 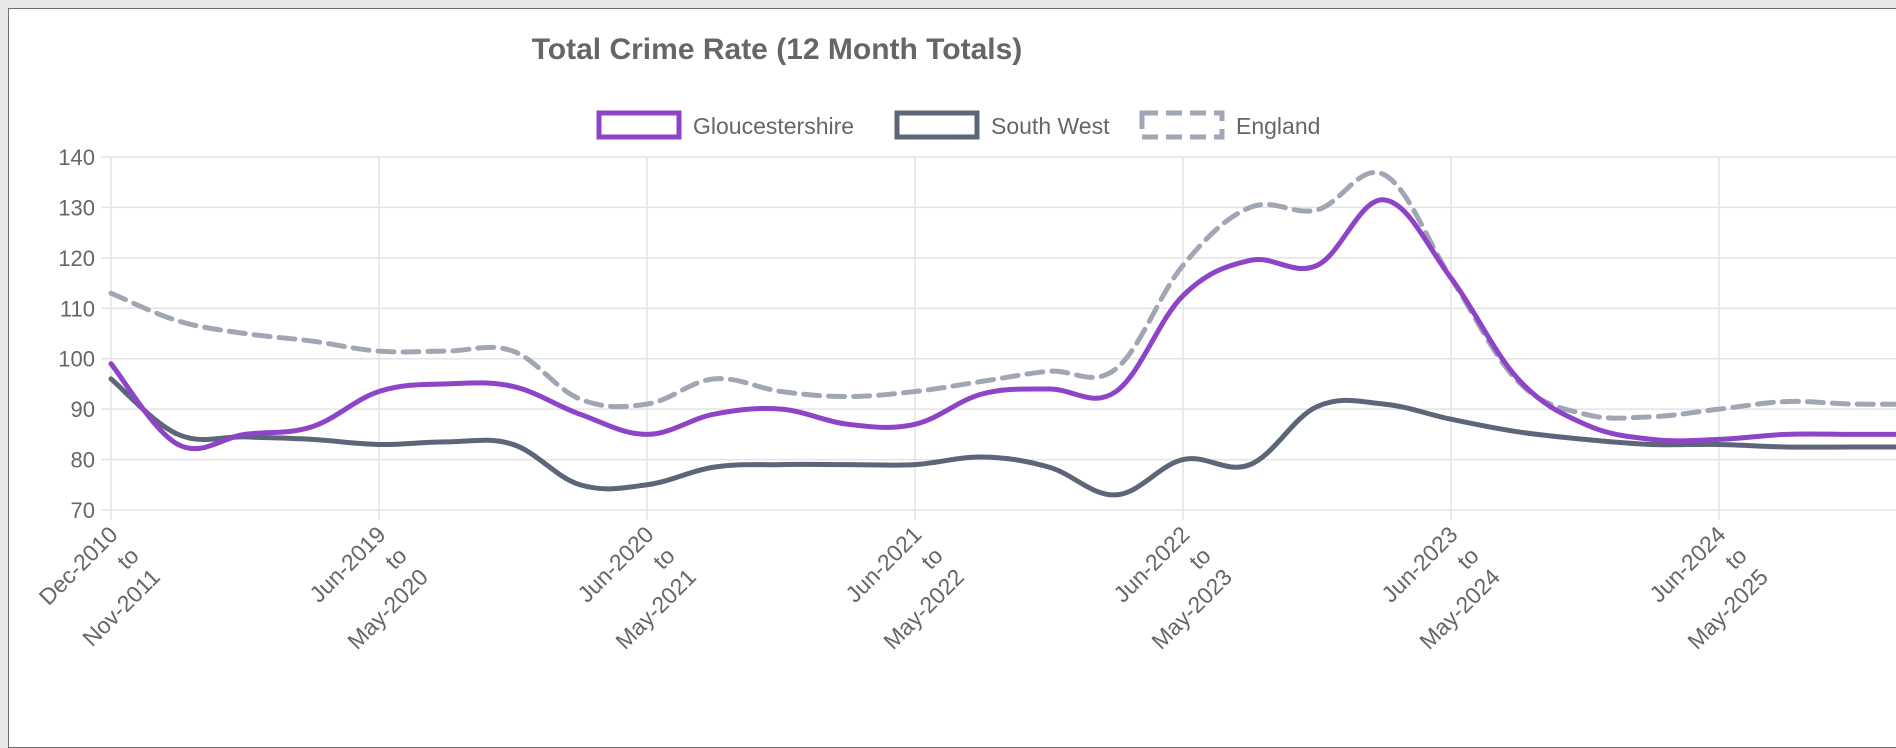 I want to click on y-tick-label: 100, so click(x=76, y=359).